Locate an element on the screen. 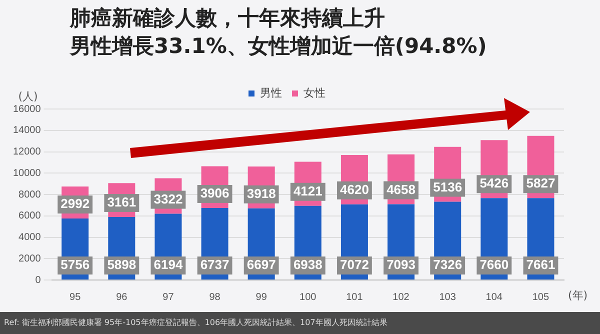 The width and height of the screenshot is (600, 334). y-axis-title: (人) is located at coordinates (28, 96).